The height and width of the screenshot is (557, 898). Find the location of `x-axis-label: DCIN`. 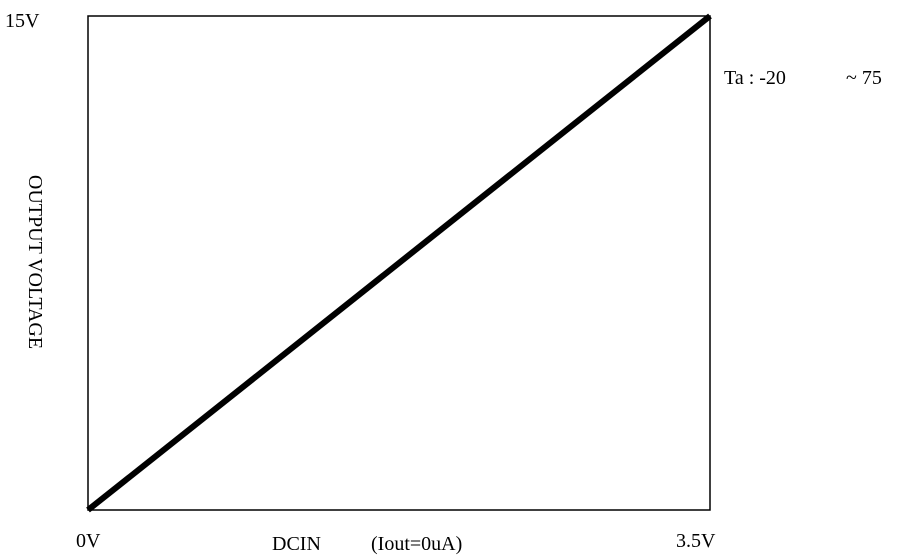

x-axis-label: DCIN is located at coordinates (296, 544).